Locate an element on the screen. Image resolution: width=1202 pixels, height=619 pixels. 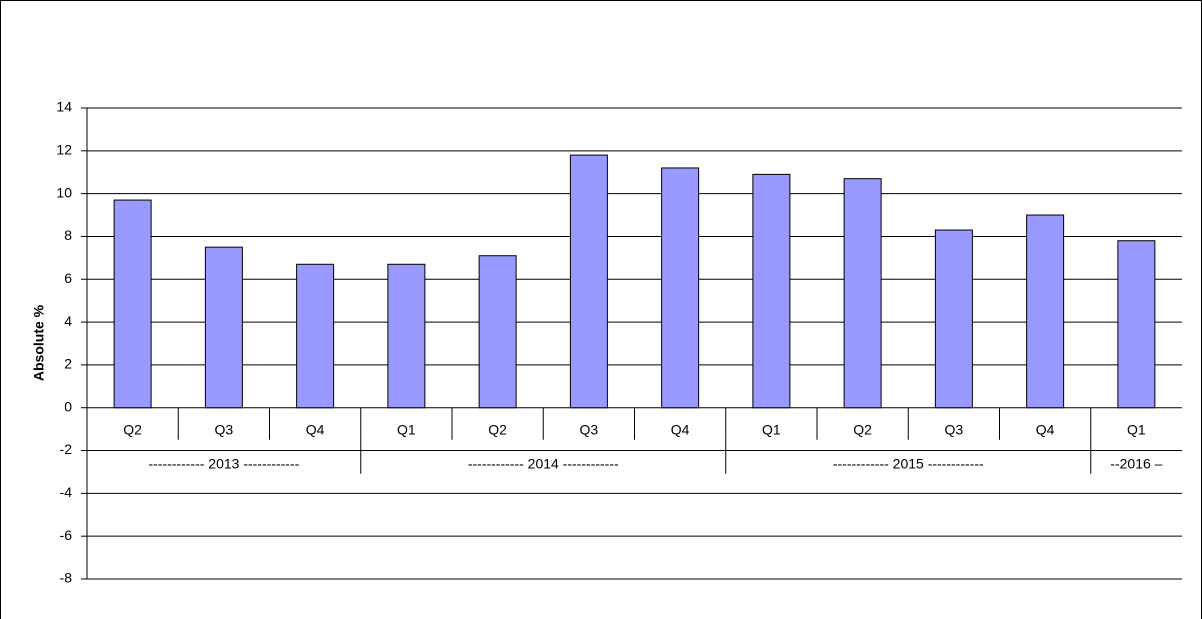
group-label: ------------ 2013 ------------ is located at coordinates (223, 463).